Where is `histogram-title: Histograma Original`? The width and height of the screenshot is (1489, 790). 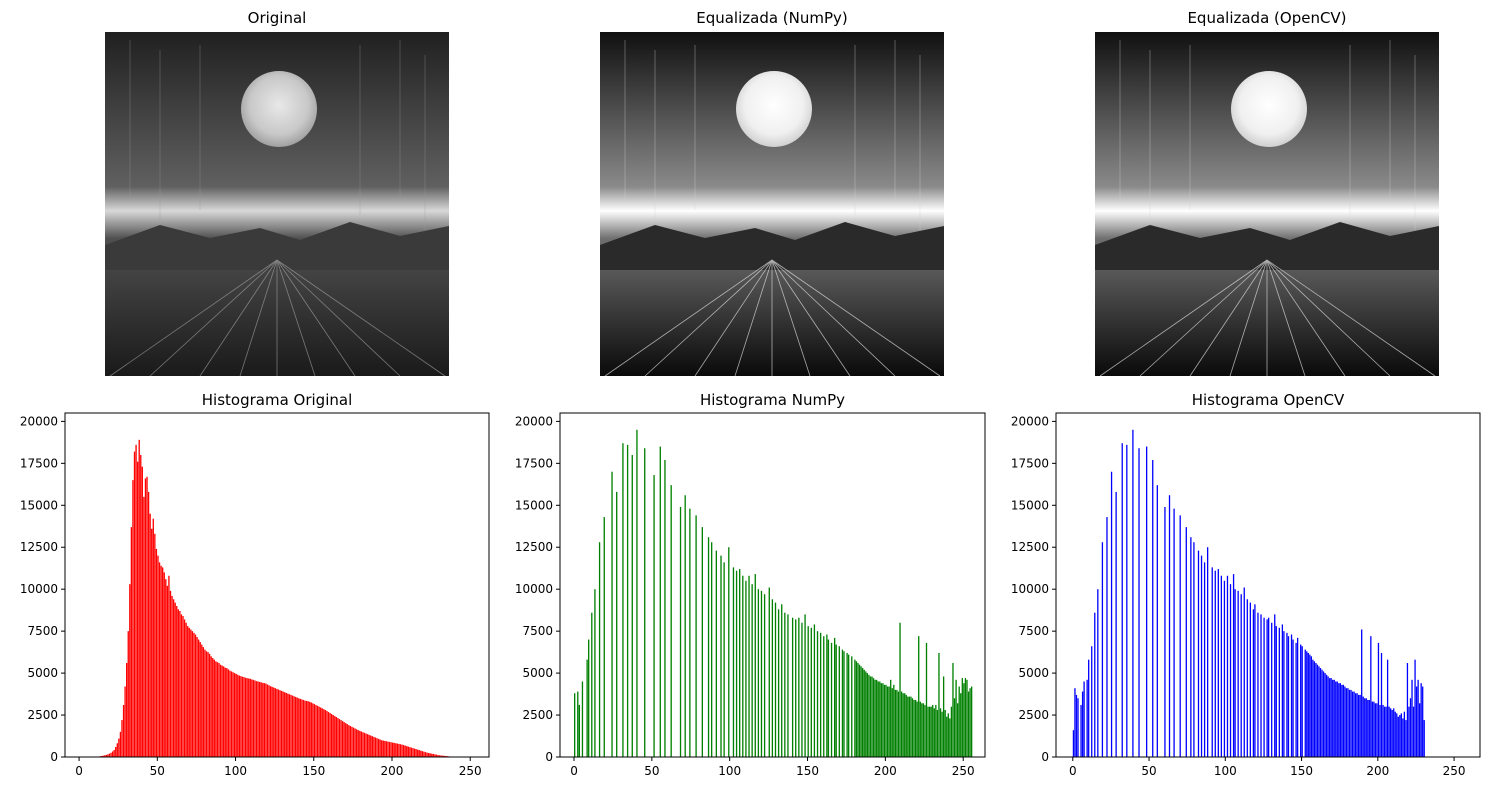
histogram-title: Histograma Original is located at coordinates (277, 400).